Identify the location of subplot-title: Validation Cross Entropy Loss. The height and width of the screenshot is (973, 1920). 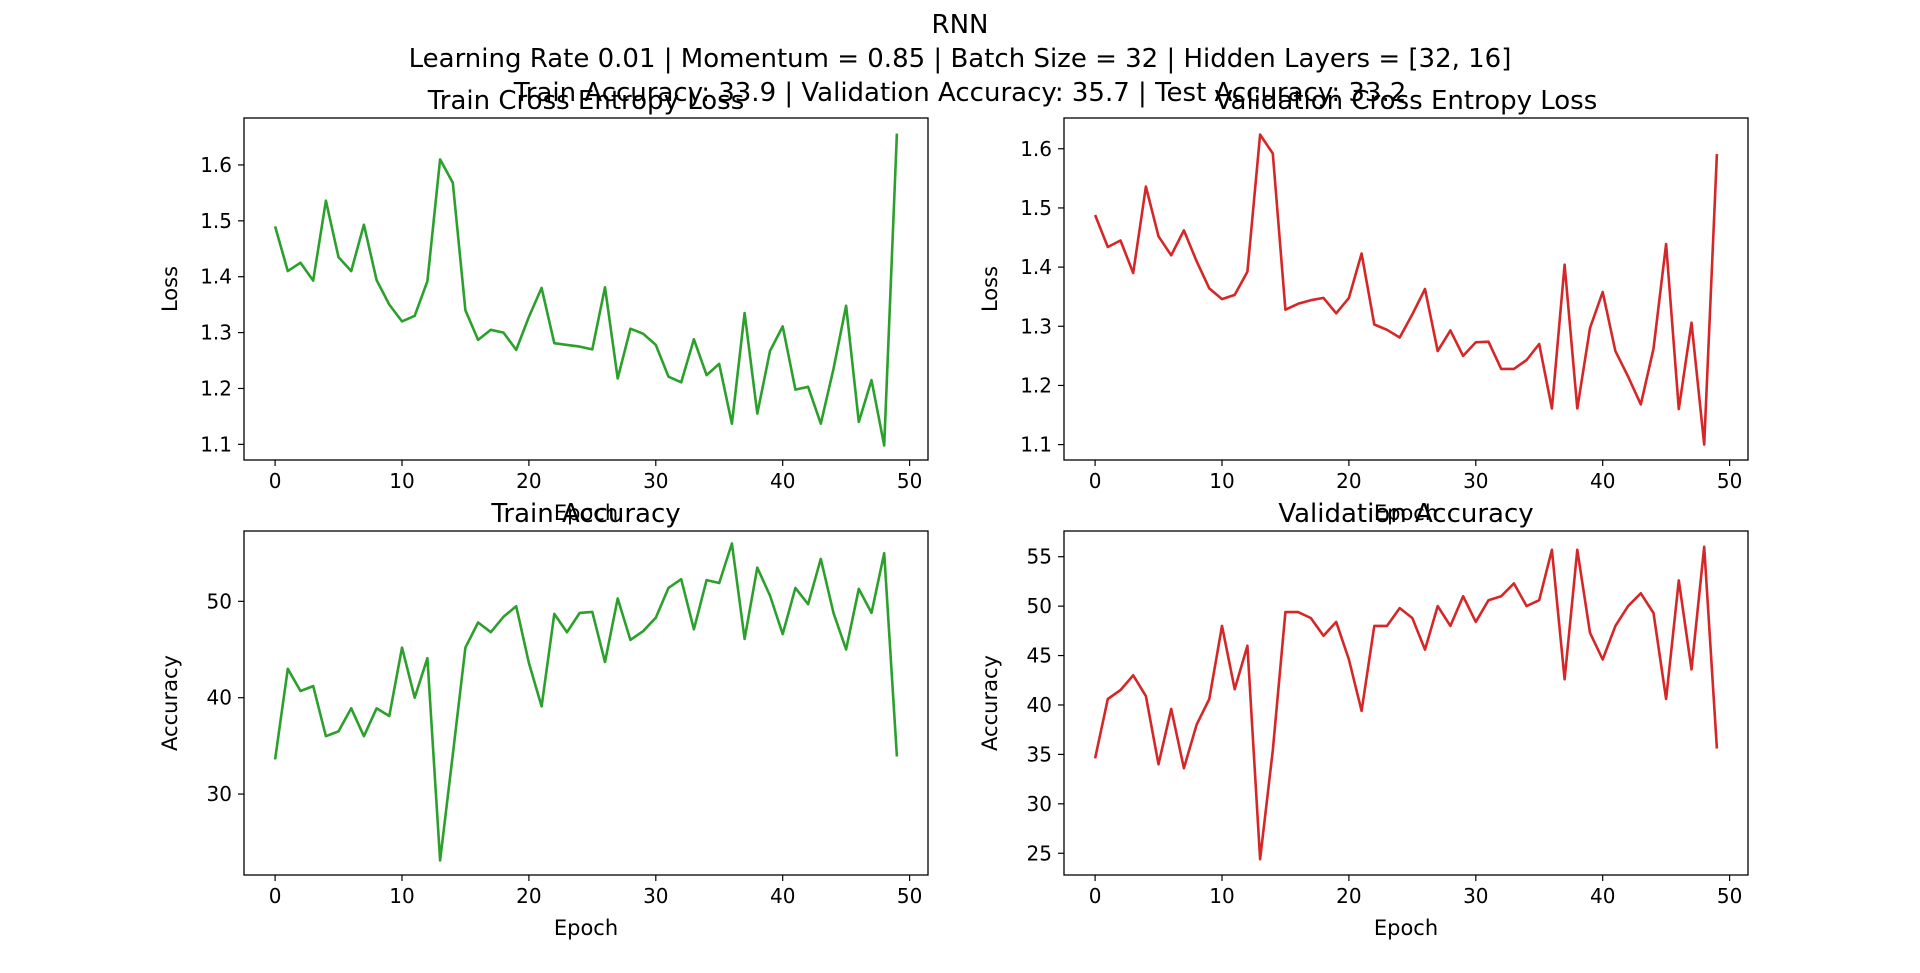
(1406, 101).